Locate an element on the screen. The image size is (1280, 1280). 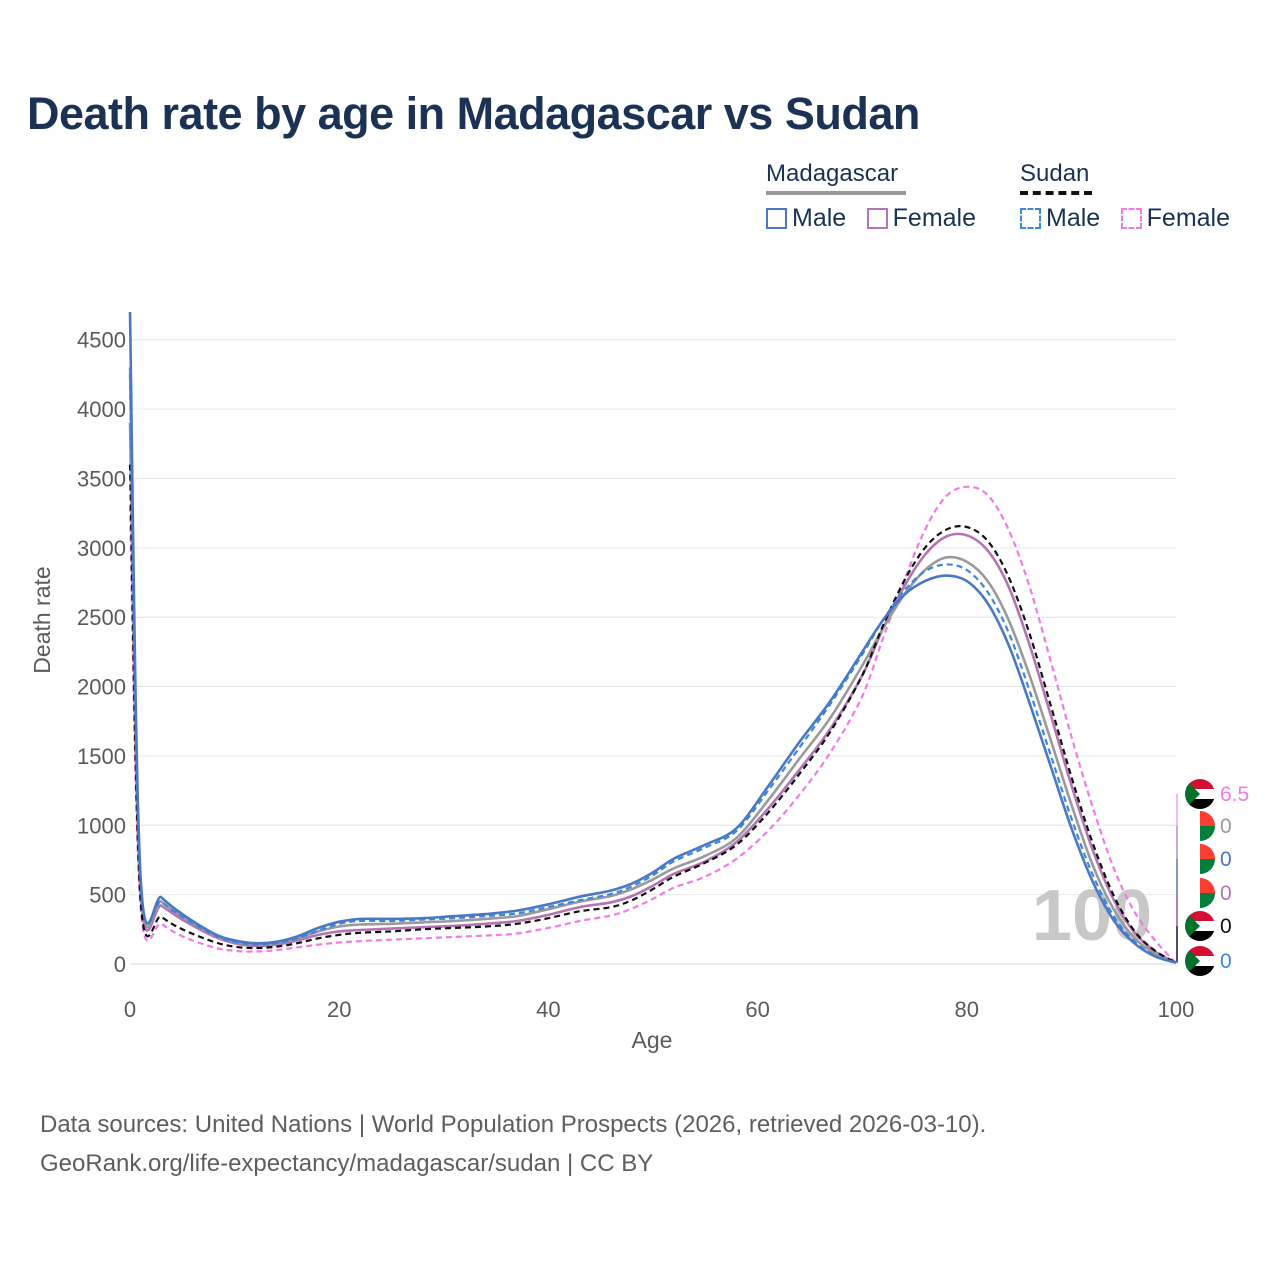
y-tick-label: 1500 is located at coordinates (101, 756).